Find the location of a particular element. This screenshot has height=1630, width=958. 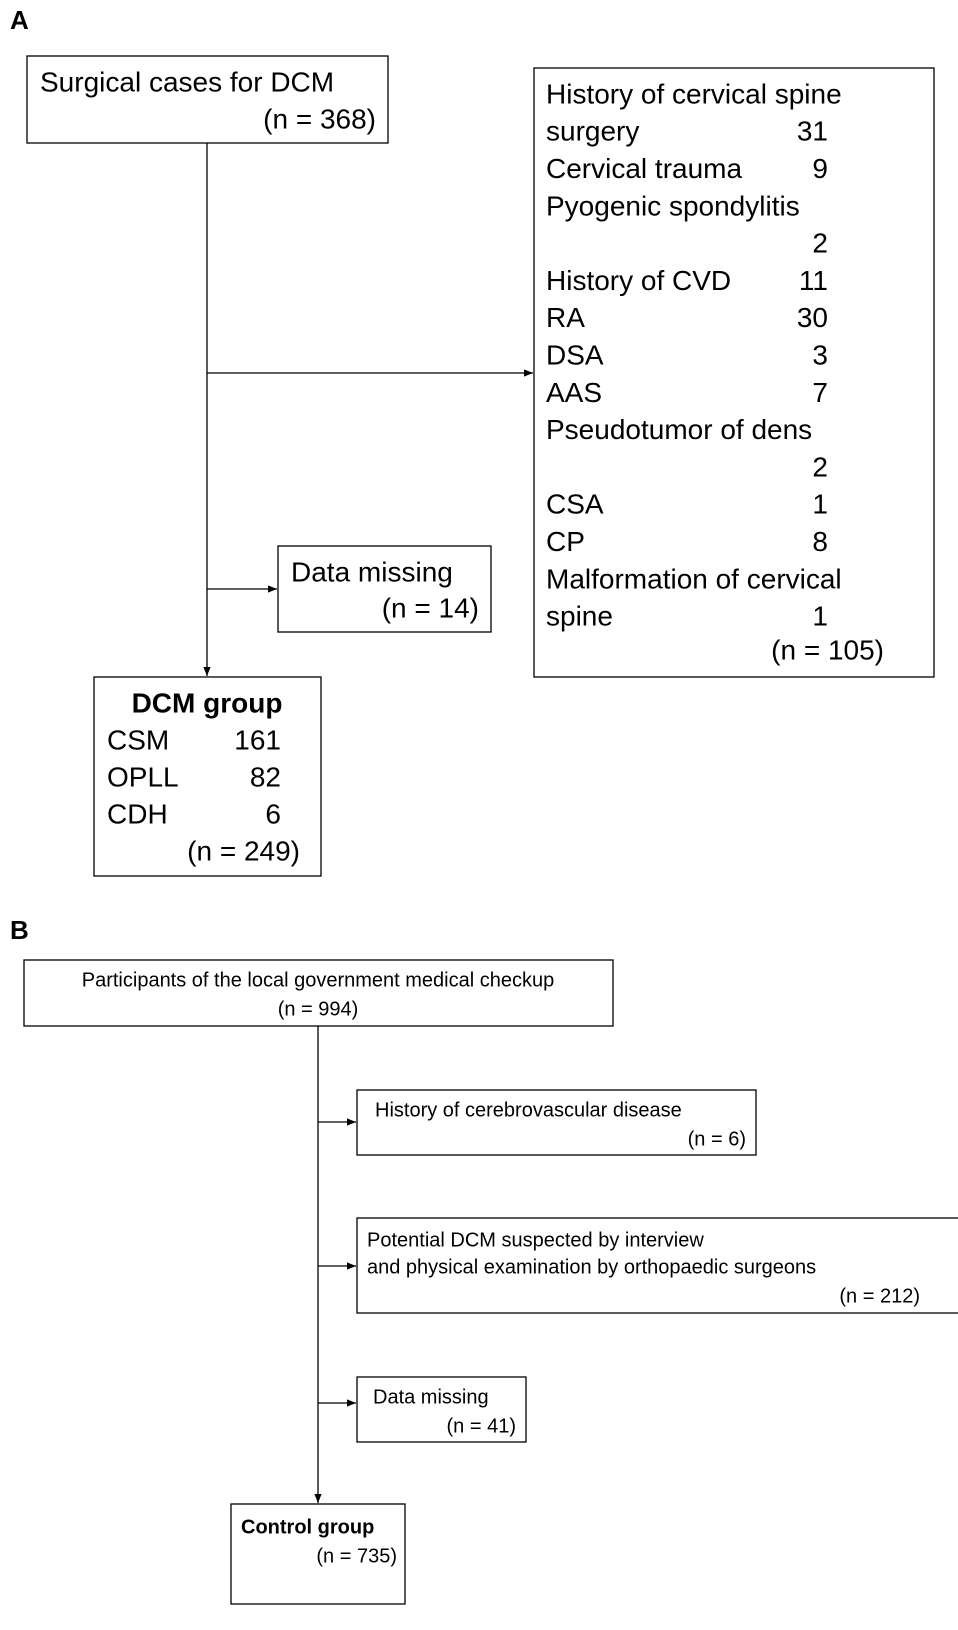

exclusion-count: 8 is located at coordinates (820, 541).